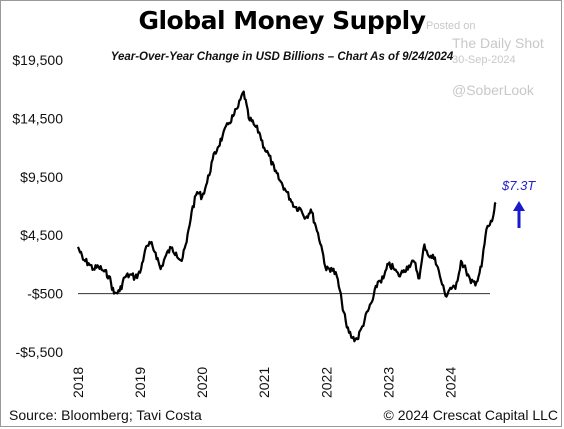  What do you see at coordinates (388, 382) in the screenshot?
I see `x-tick-label: 2023` at bounding box center [388, 382].